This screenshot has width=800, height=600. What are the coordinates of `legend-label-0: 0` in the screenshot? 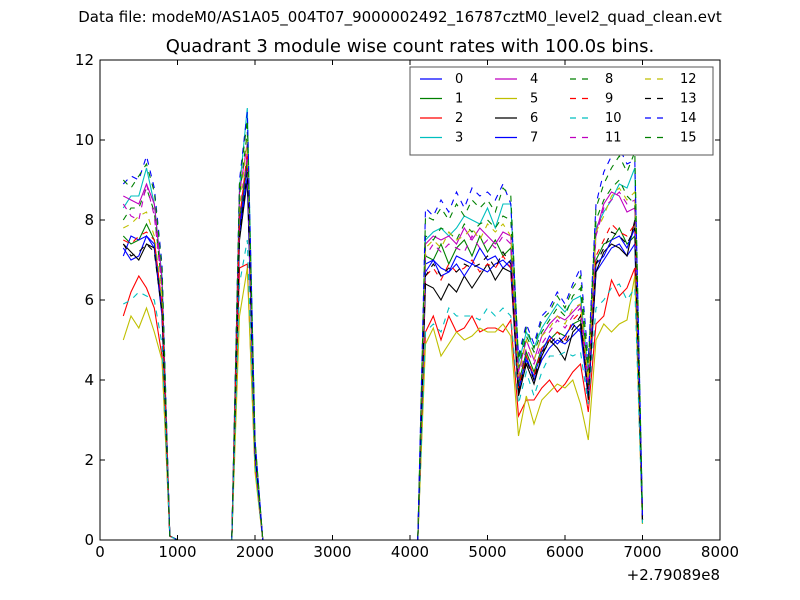 It's located at (459, 79).